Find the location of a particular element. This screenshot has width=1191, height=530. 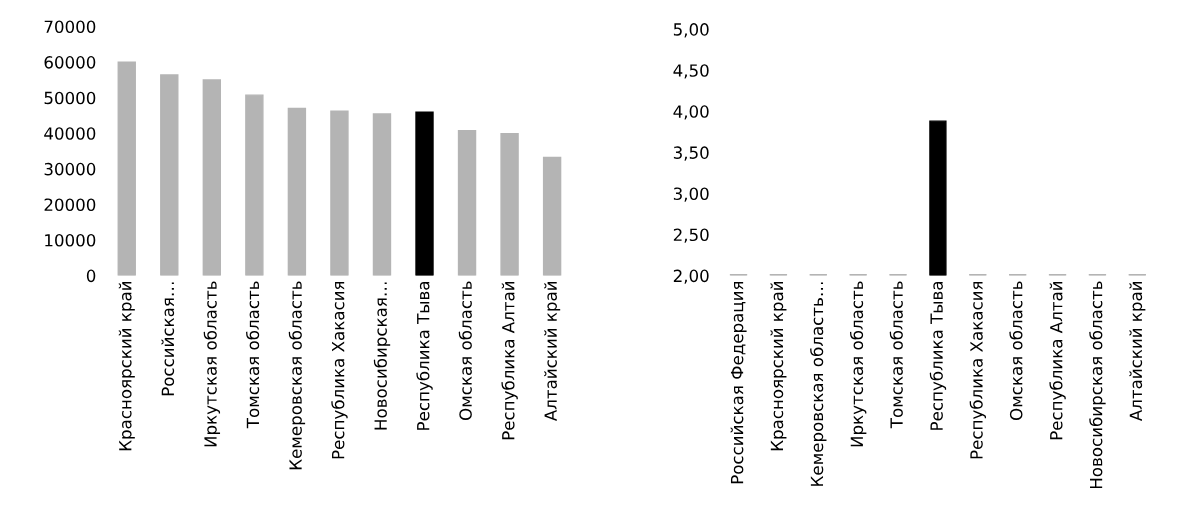

y-tick-label: 0 is located at coordinates (91, 276).